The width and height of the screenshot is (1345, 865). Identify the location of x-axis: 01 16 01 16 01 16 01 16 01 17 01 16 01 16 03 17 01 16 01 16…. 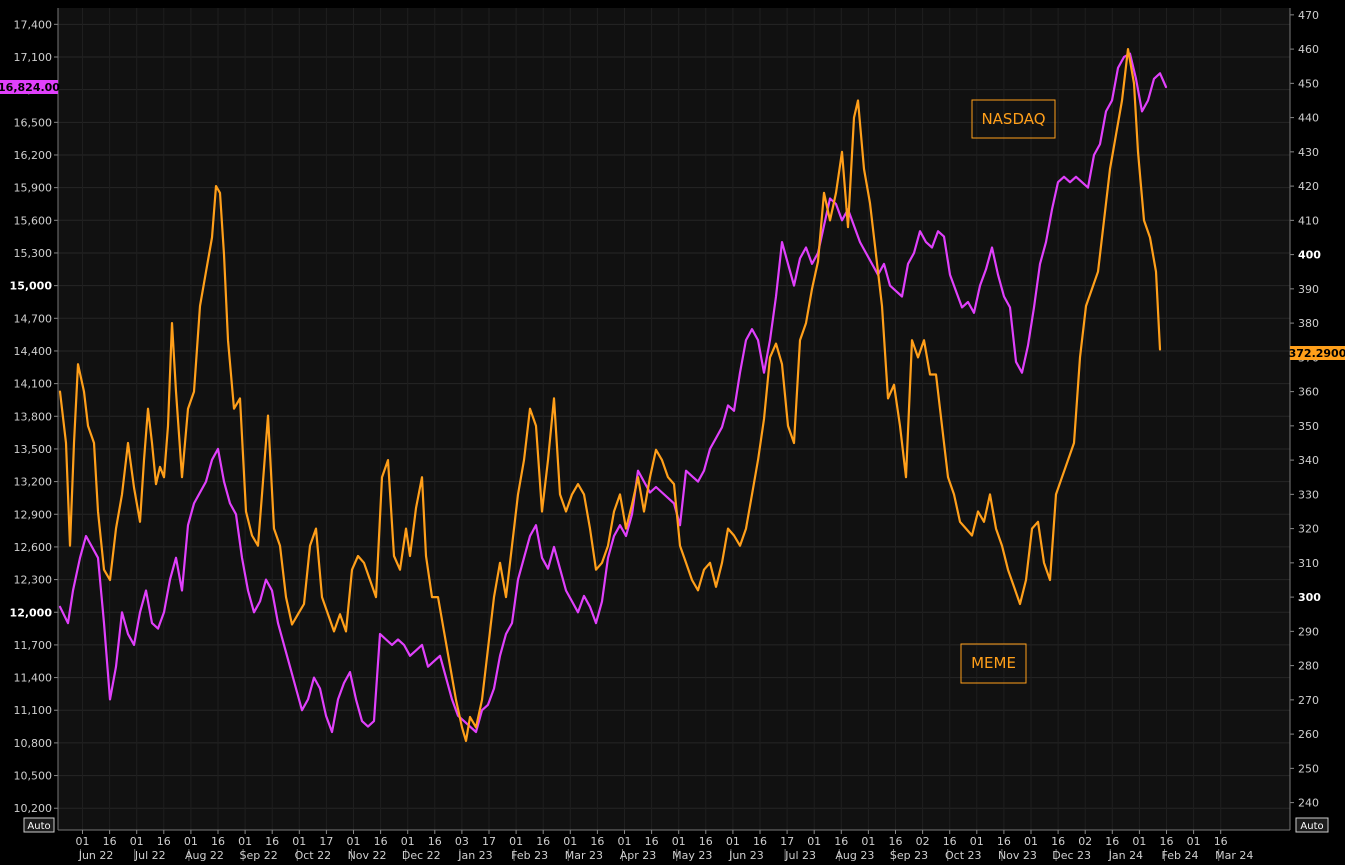
(674, 845).